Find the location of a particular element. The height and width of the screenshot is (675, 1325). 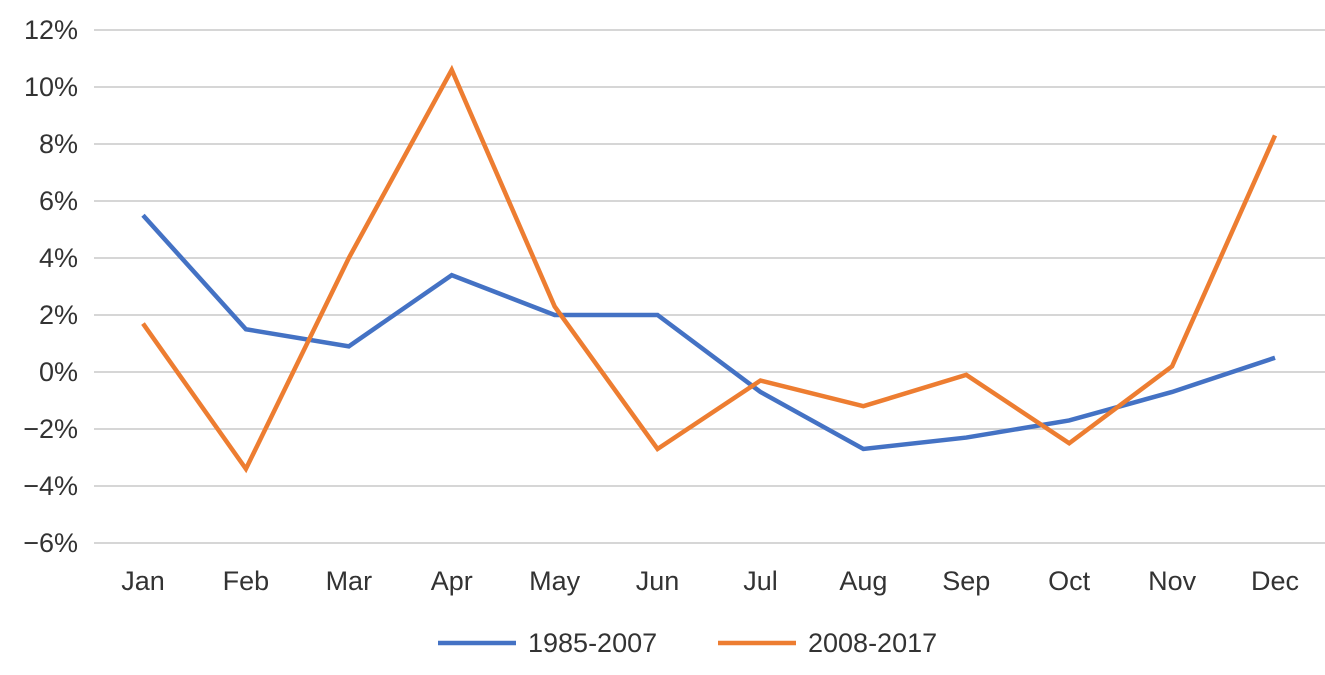

x-tick-label: Dec is located at coordinates (1275, 581).